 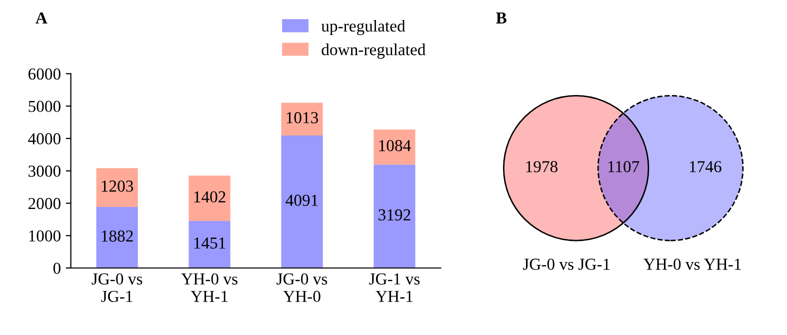 What do you see at coordinates (302, 287) in the screenshot?
I see `x-tick-label: JG-0 vs YH-0` at bounding box center [302, 287].